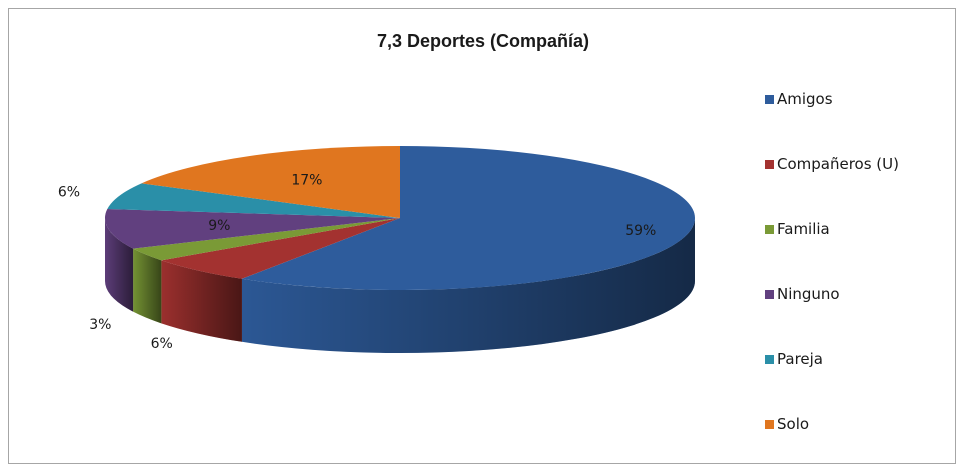  Describe the element at coordinates (201, 301) in the screenshot. I see `slice-side-shade-compa-eros-u` at that location.